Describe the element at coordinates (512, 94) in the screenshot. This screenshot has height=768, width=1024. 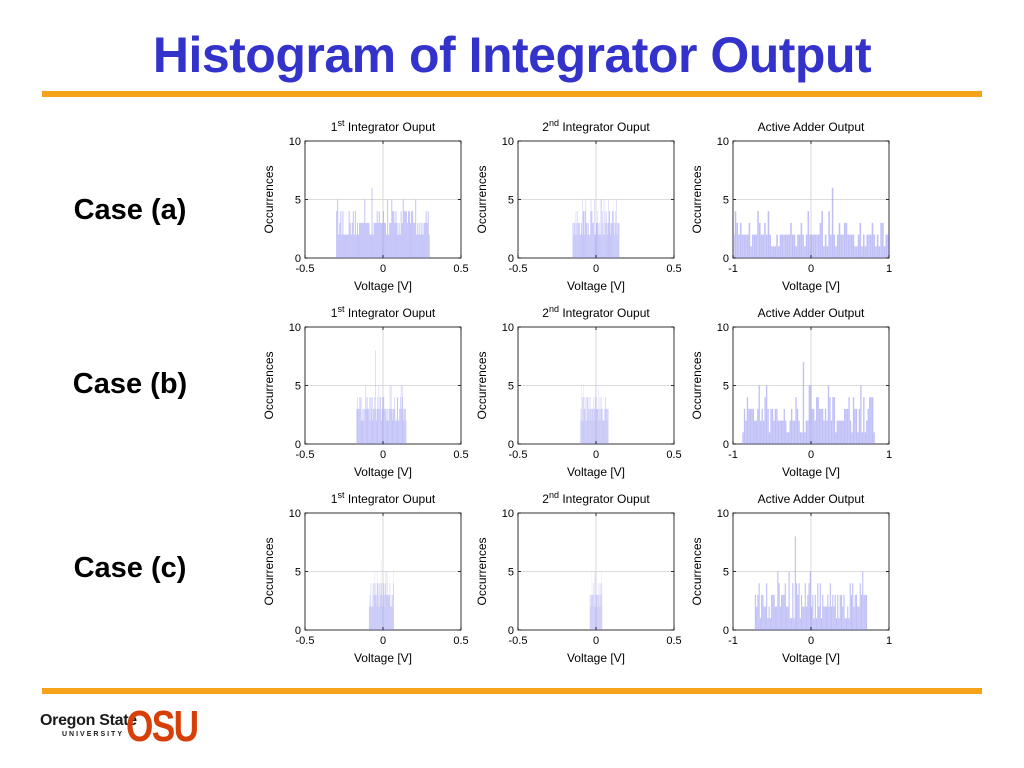
I see `top-divider` at that location.